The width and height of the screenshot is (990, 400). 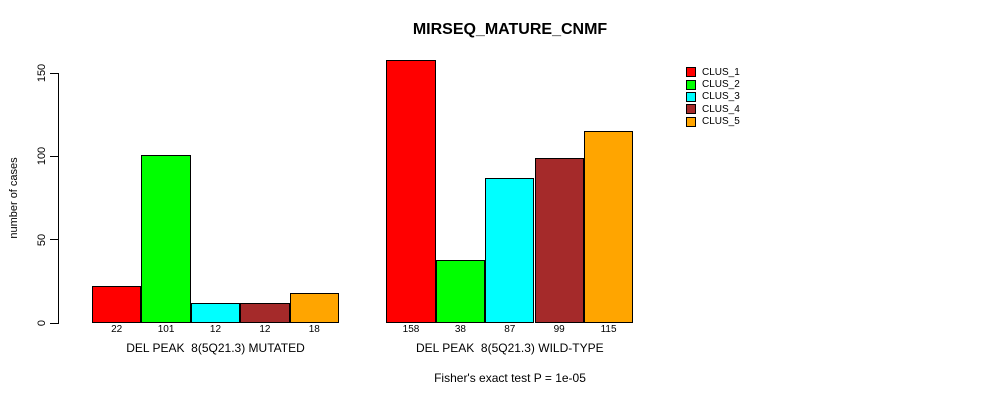 I want to click on bar-value-label: 158, so click(x=411, y=329).